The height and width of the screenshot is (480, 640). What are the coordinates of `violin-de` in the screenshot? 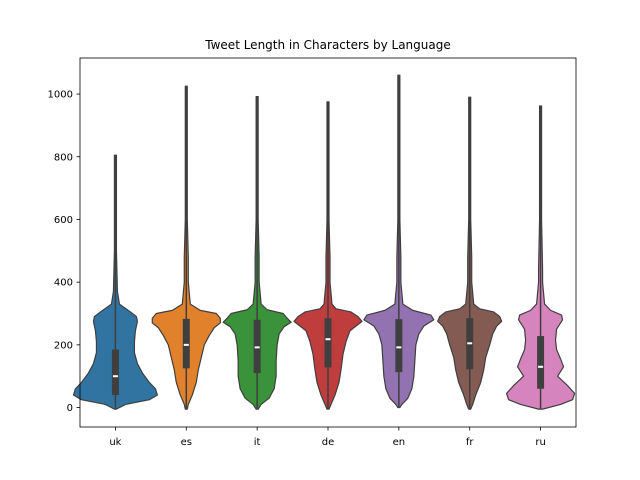 It's located at (328, 255).